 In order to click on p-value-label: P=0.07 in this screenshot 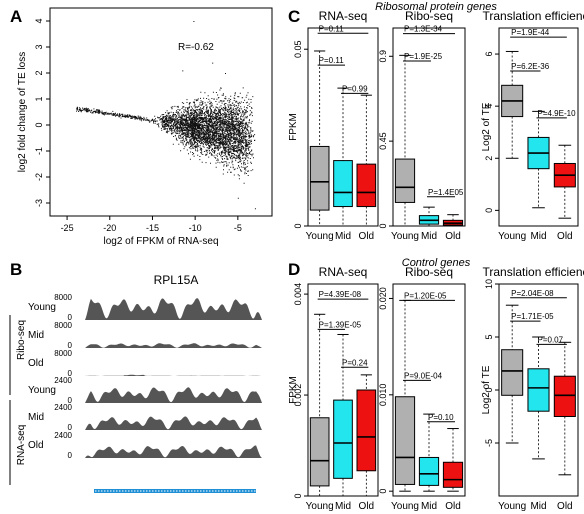, I will do `click(551, 339)`.